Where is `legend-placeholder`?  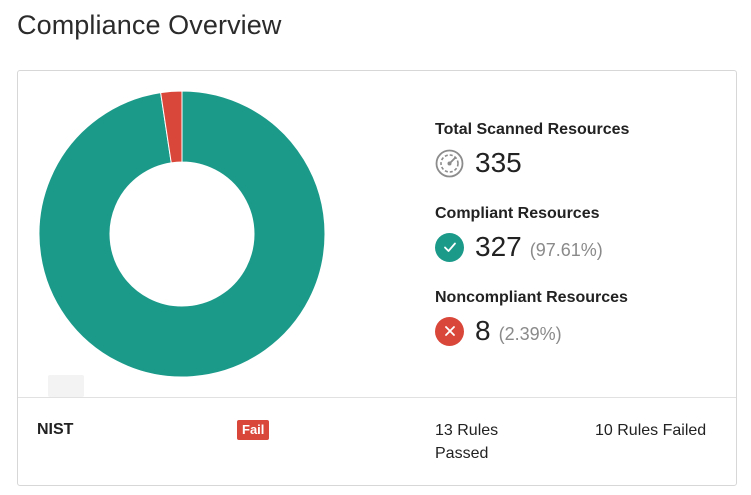 legend-placeholder is located at coordinates (66, 386).